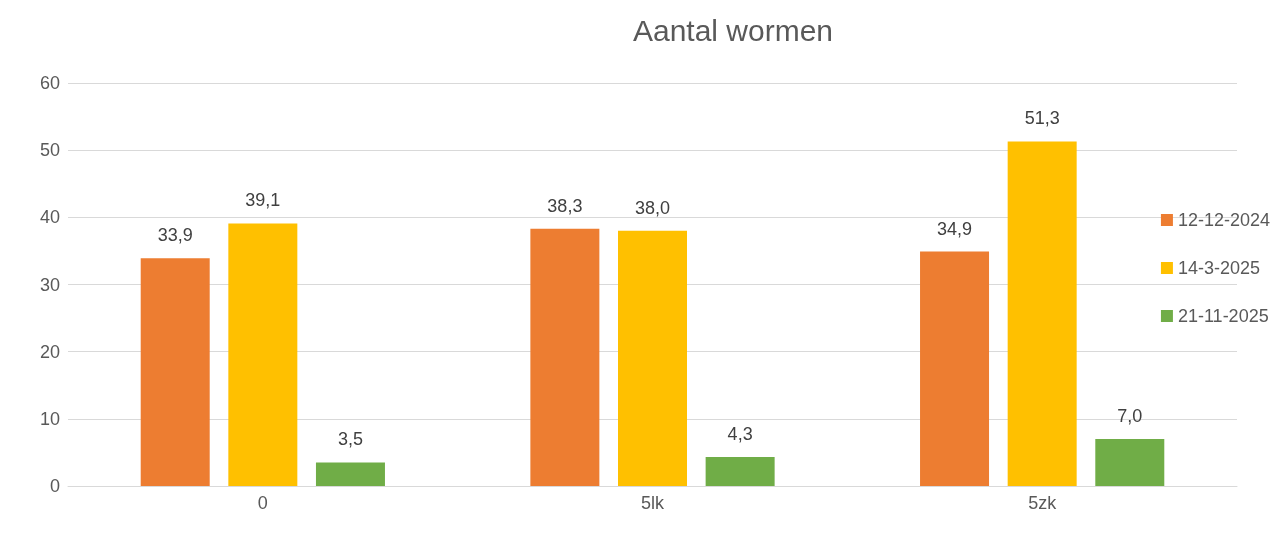  What do you see at coordinates (49, 418) in the screenshot?
I see `y-tick-label: 10` at bounding box center [49, 418].